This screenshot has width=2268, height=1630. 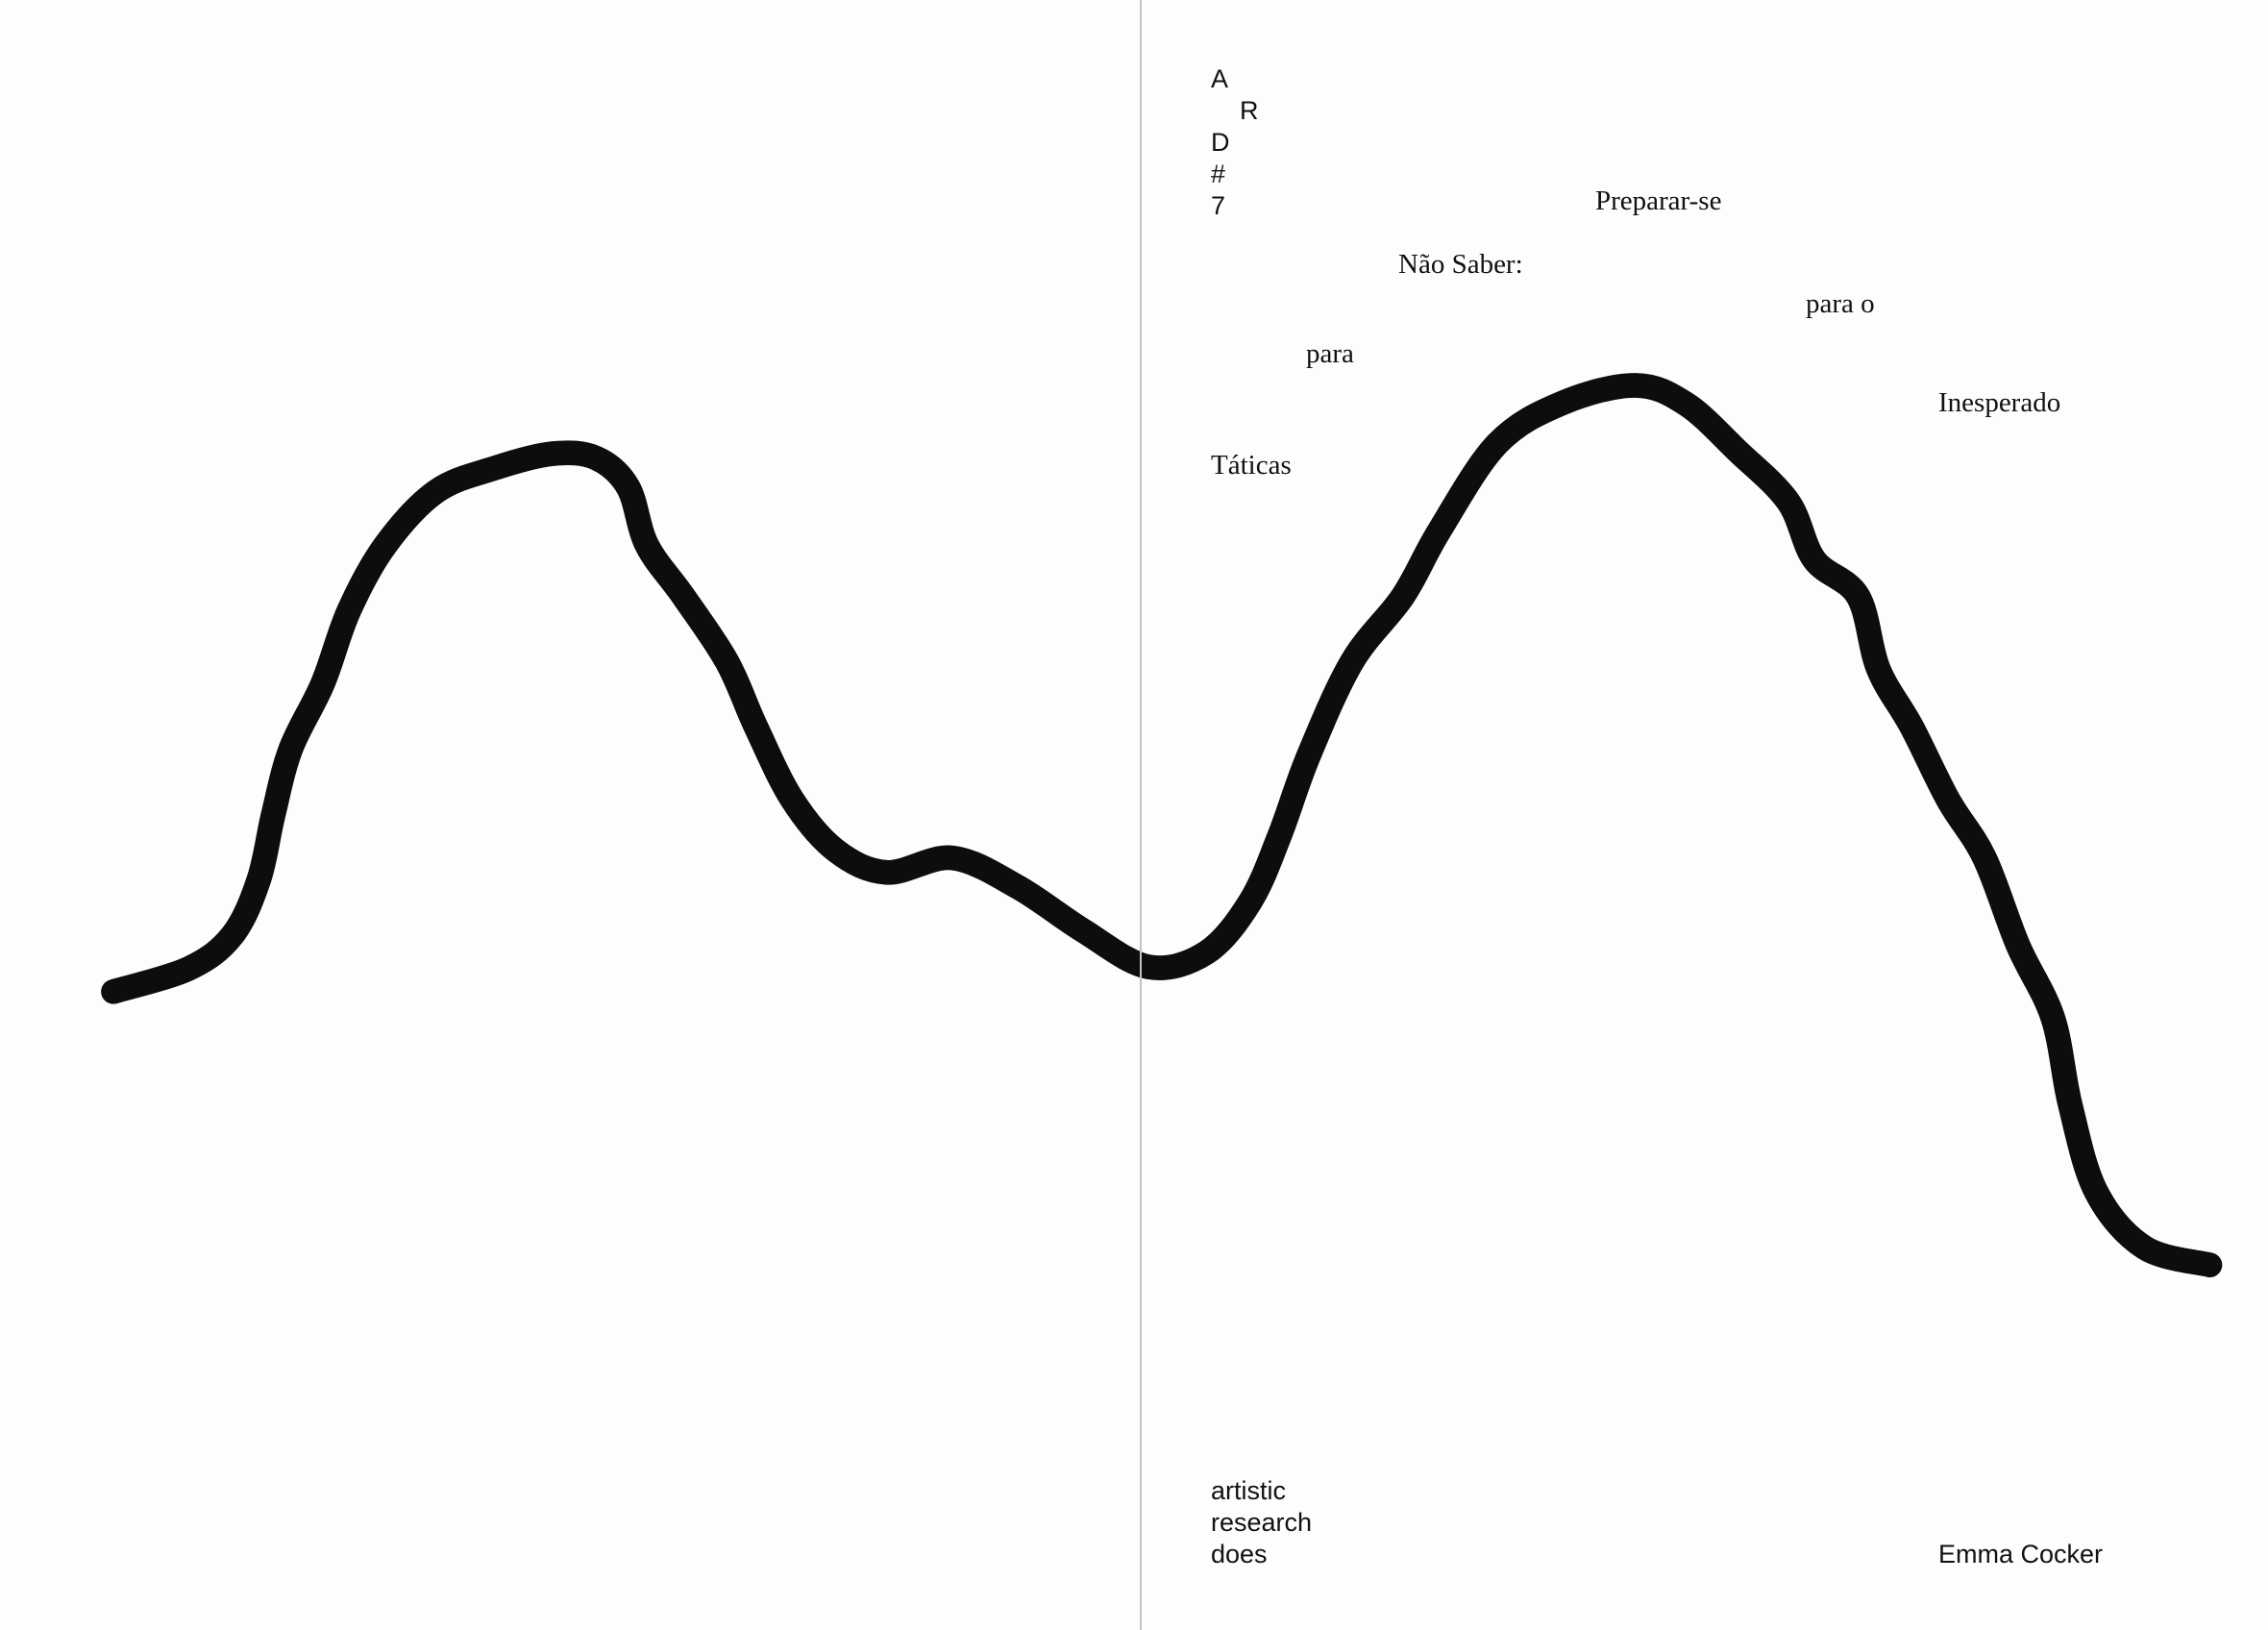 What do you see at coordinates (1239, 1554) in the screenshot?
I see `publisher-line-does: does` at bounding box center [1239, 1554].